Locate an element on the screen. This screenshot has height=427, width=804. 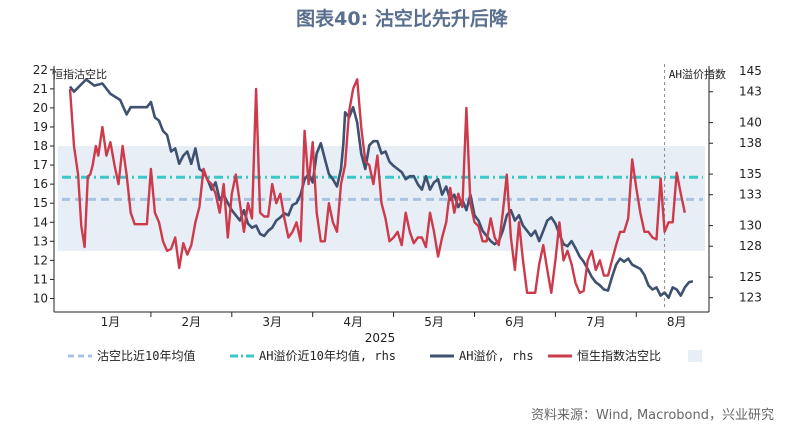
right-tick-label: 145 is located at coordinates (750, 71).